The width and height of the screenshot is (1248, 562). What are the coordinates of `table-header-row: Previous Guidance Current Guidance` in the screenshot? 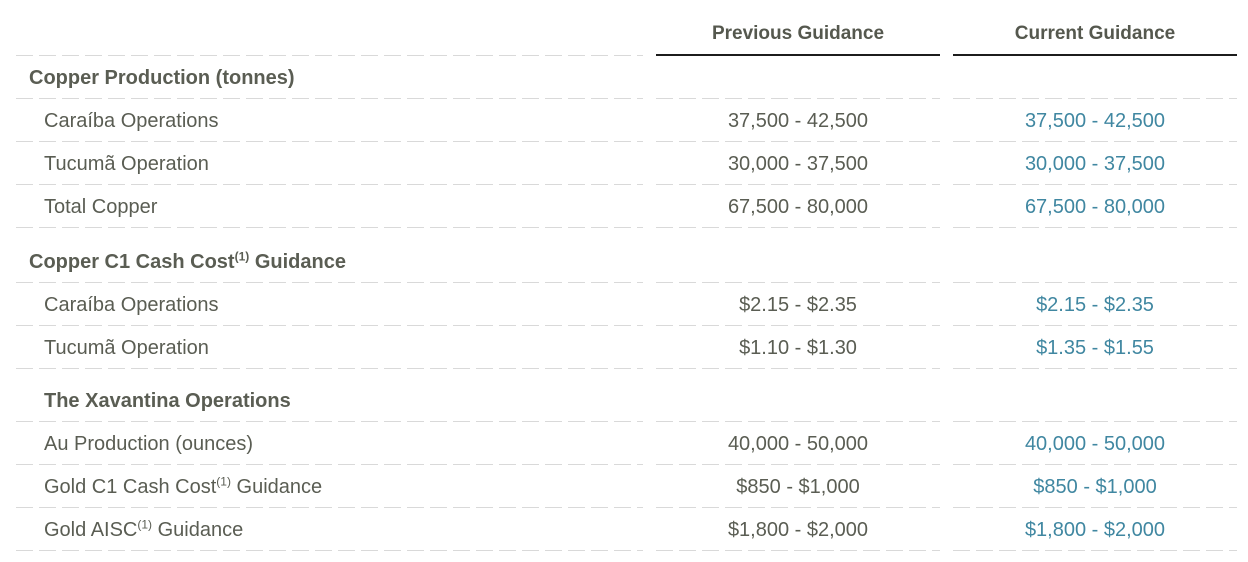 It's located at (626, 28).